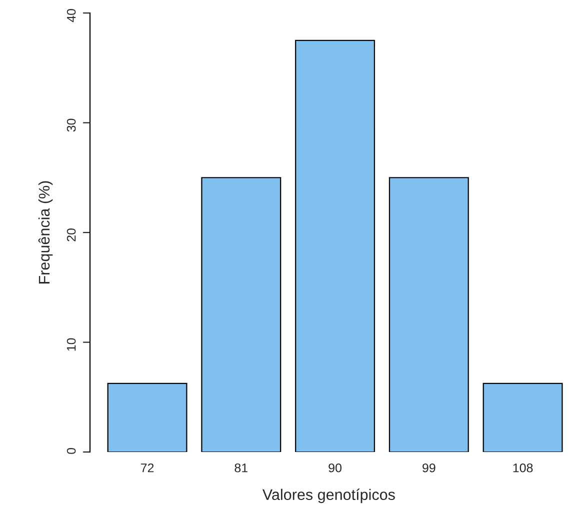 Image resolution: width=569 pixels, height=523 pixels. What do you see at coordinates (71, 451) in the screenshot?
I see `y-tick-label: 0` at bounding box center [71, 451].